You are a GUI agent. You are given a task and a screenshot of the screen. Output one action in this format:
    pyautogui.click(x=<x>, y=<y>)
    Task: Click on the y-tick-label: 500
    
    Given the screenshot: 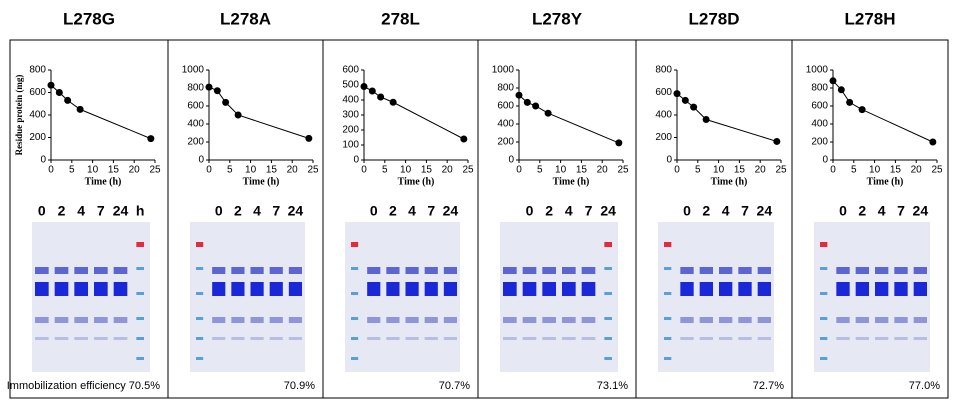 What is the action you would take?
    pyautogui.click(x=350, y=85)
    